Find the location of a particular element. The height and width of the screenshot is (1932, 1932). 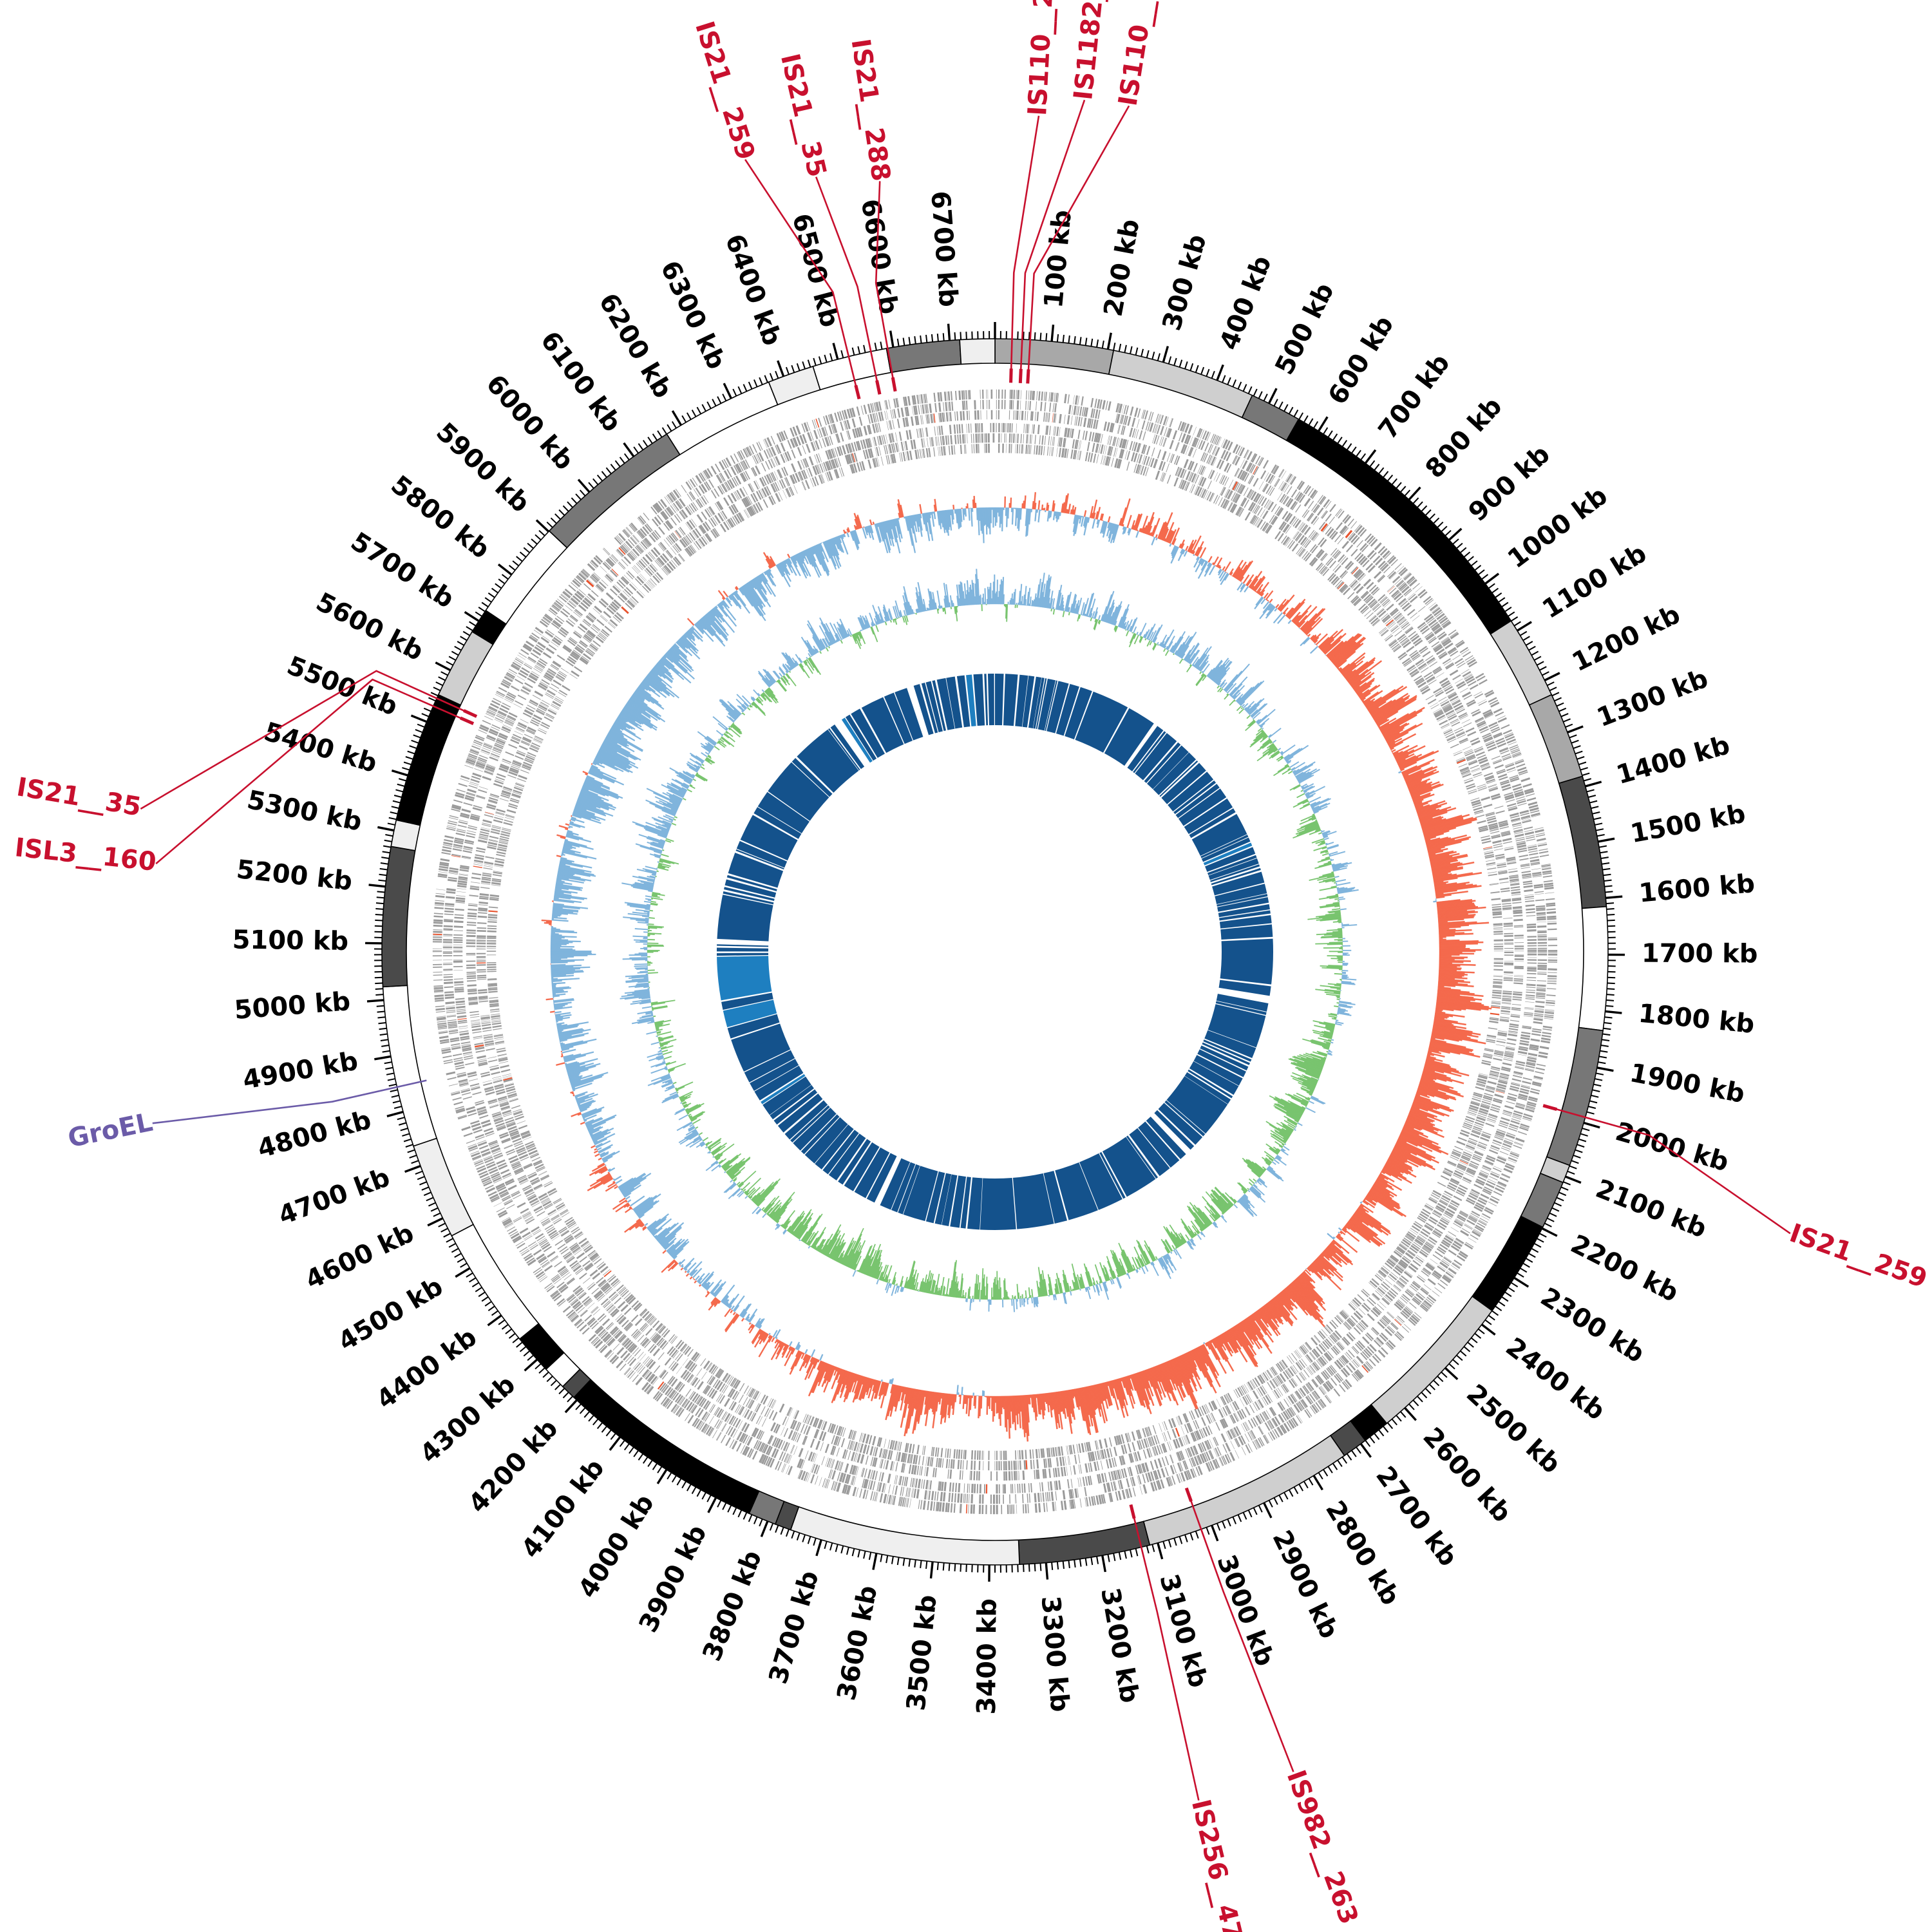

contig-block is located at coordinates (1593, 969).